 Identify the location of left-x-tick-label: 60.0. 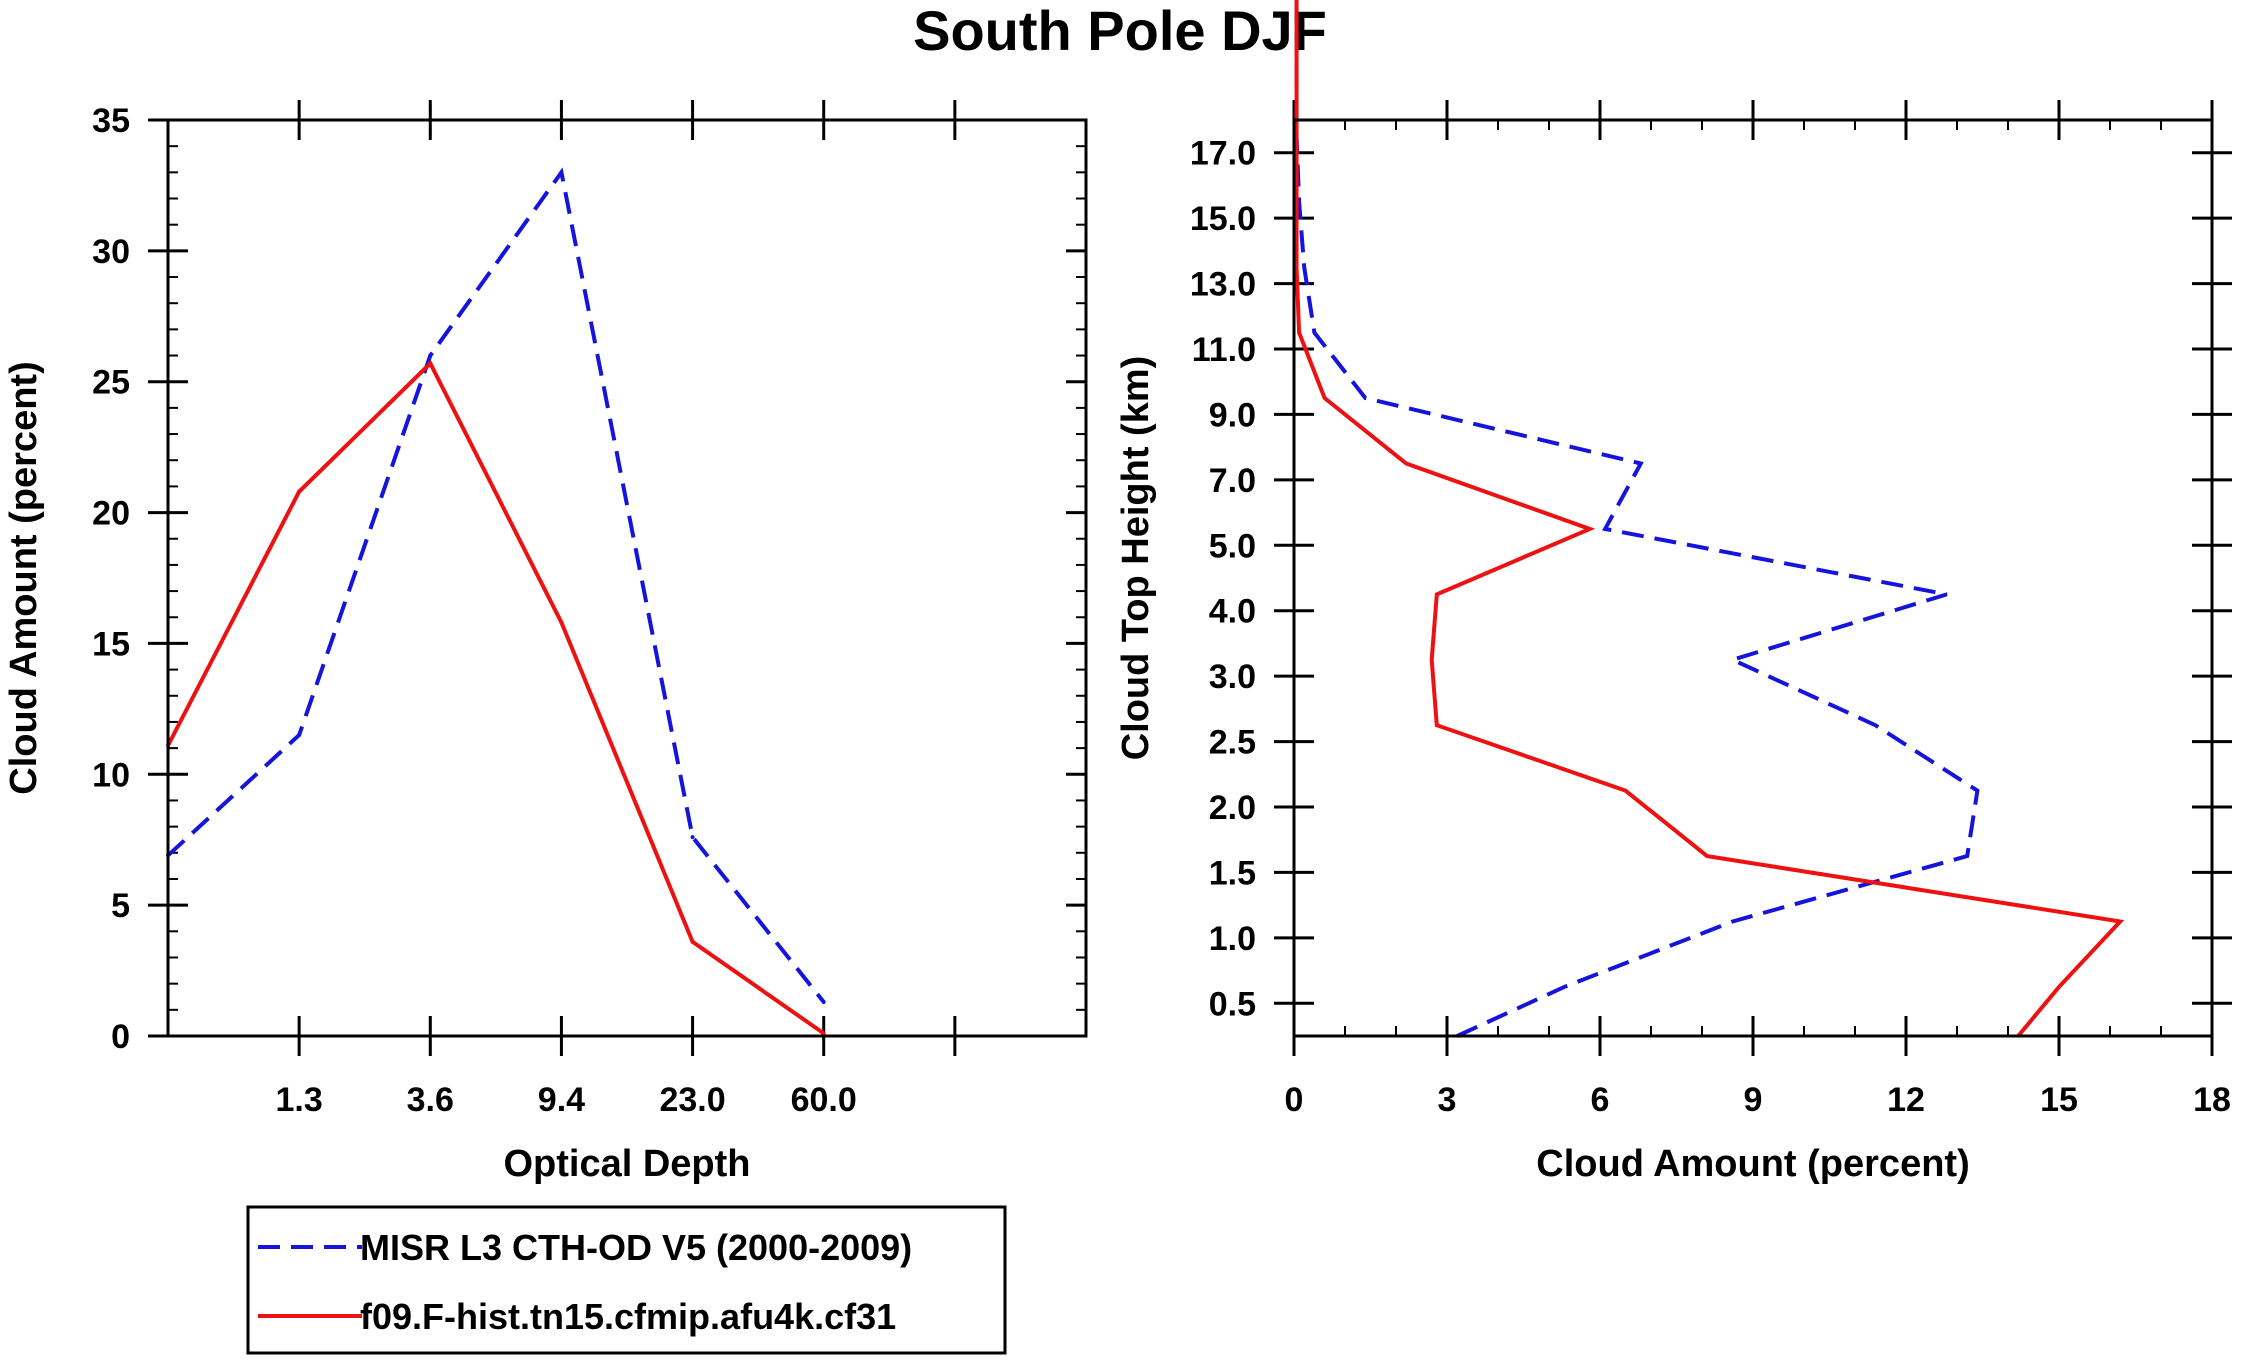
(824, 1100).